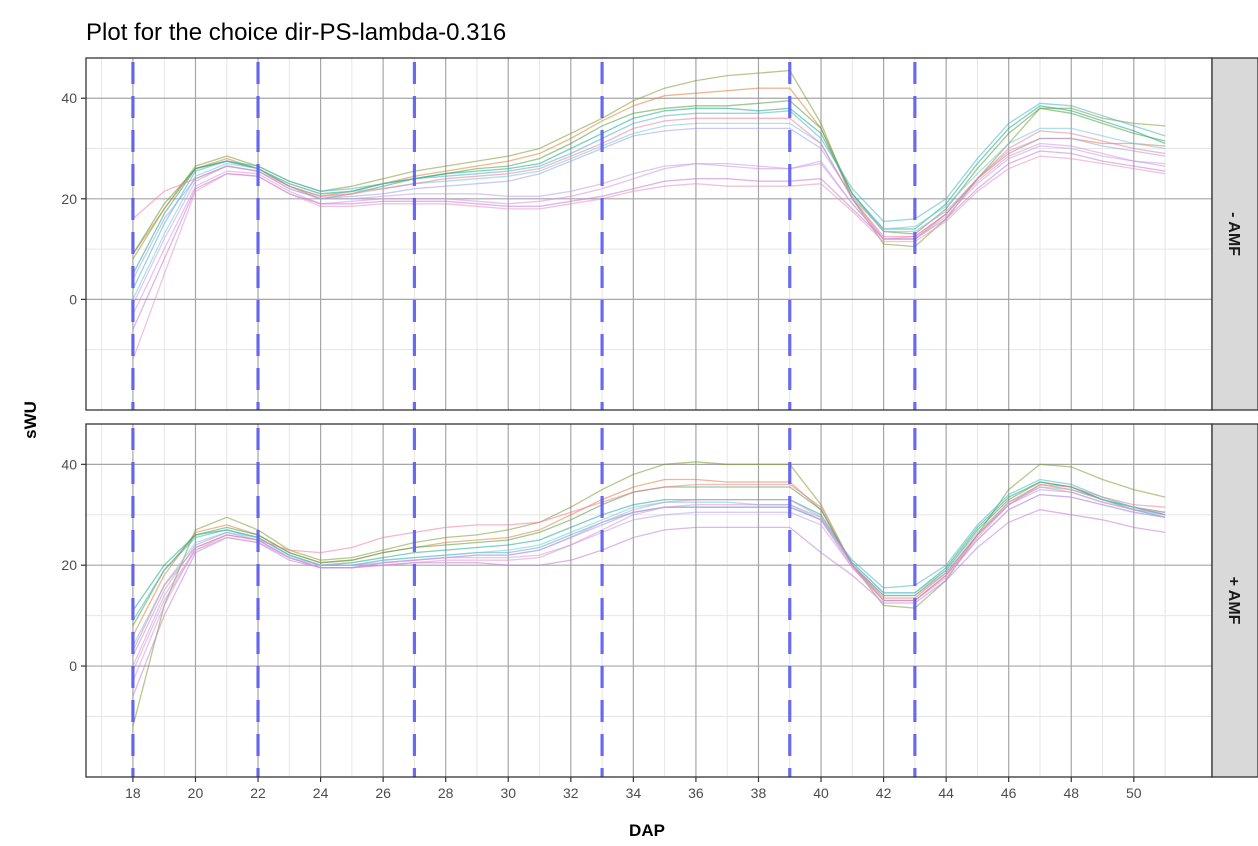 The height and width of the screenshot is (846, 1258). What do you see at coordinates (647, 830) in the screenshot?
I see `x-axis-title: DAP` at bounding box center [647, 830].